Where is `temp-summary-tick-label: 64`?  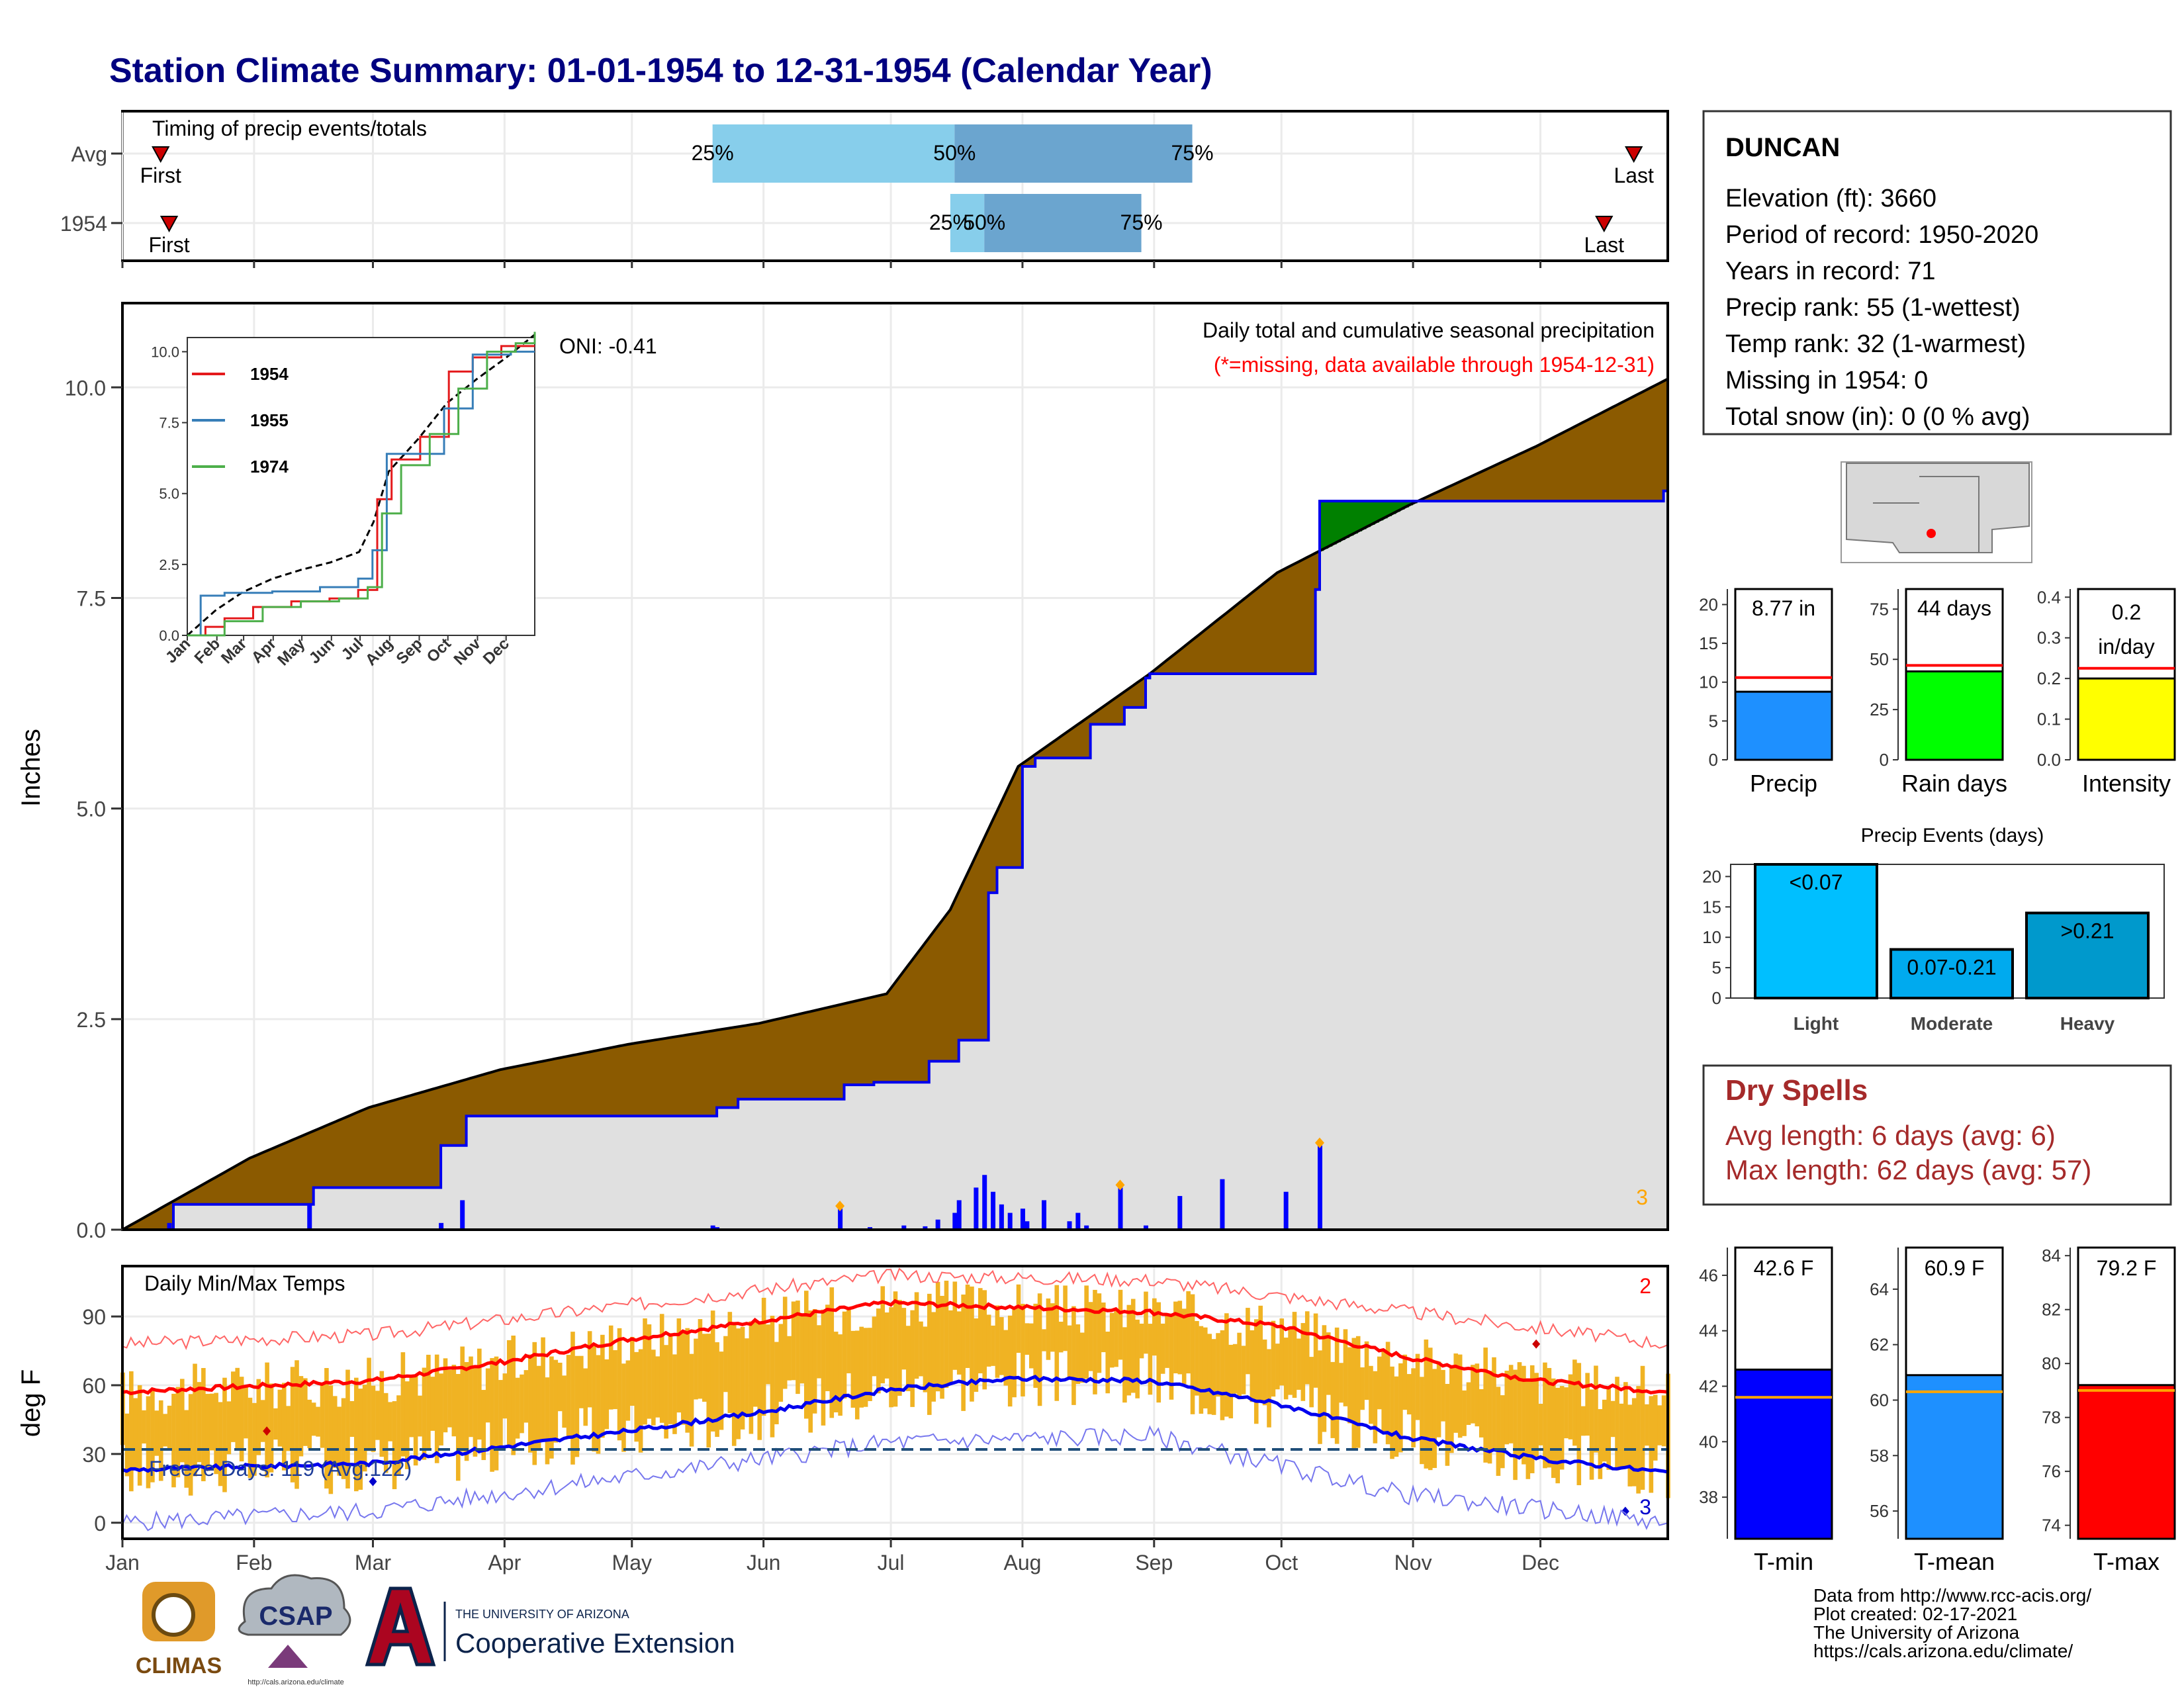 temp-summary-tick-label: 64 is located at coordinates (1880, 1289).